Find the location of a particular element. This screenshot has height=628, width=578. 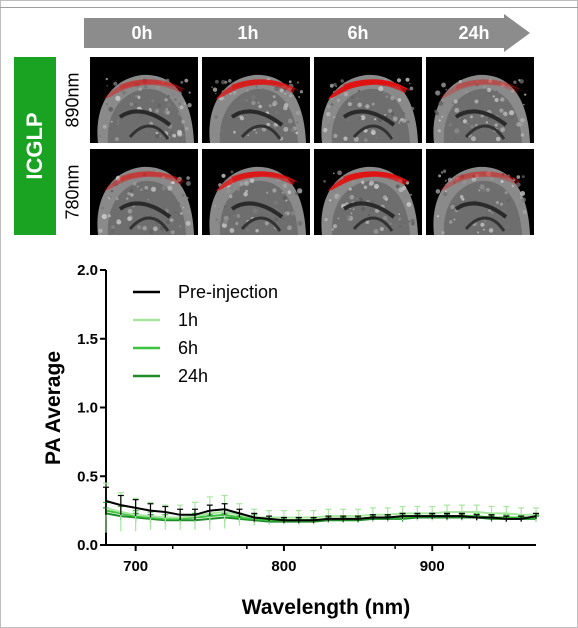

wavelength-row-label: 780nm is located at coordinates (73, 192).